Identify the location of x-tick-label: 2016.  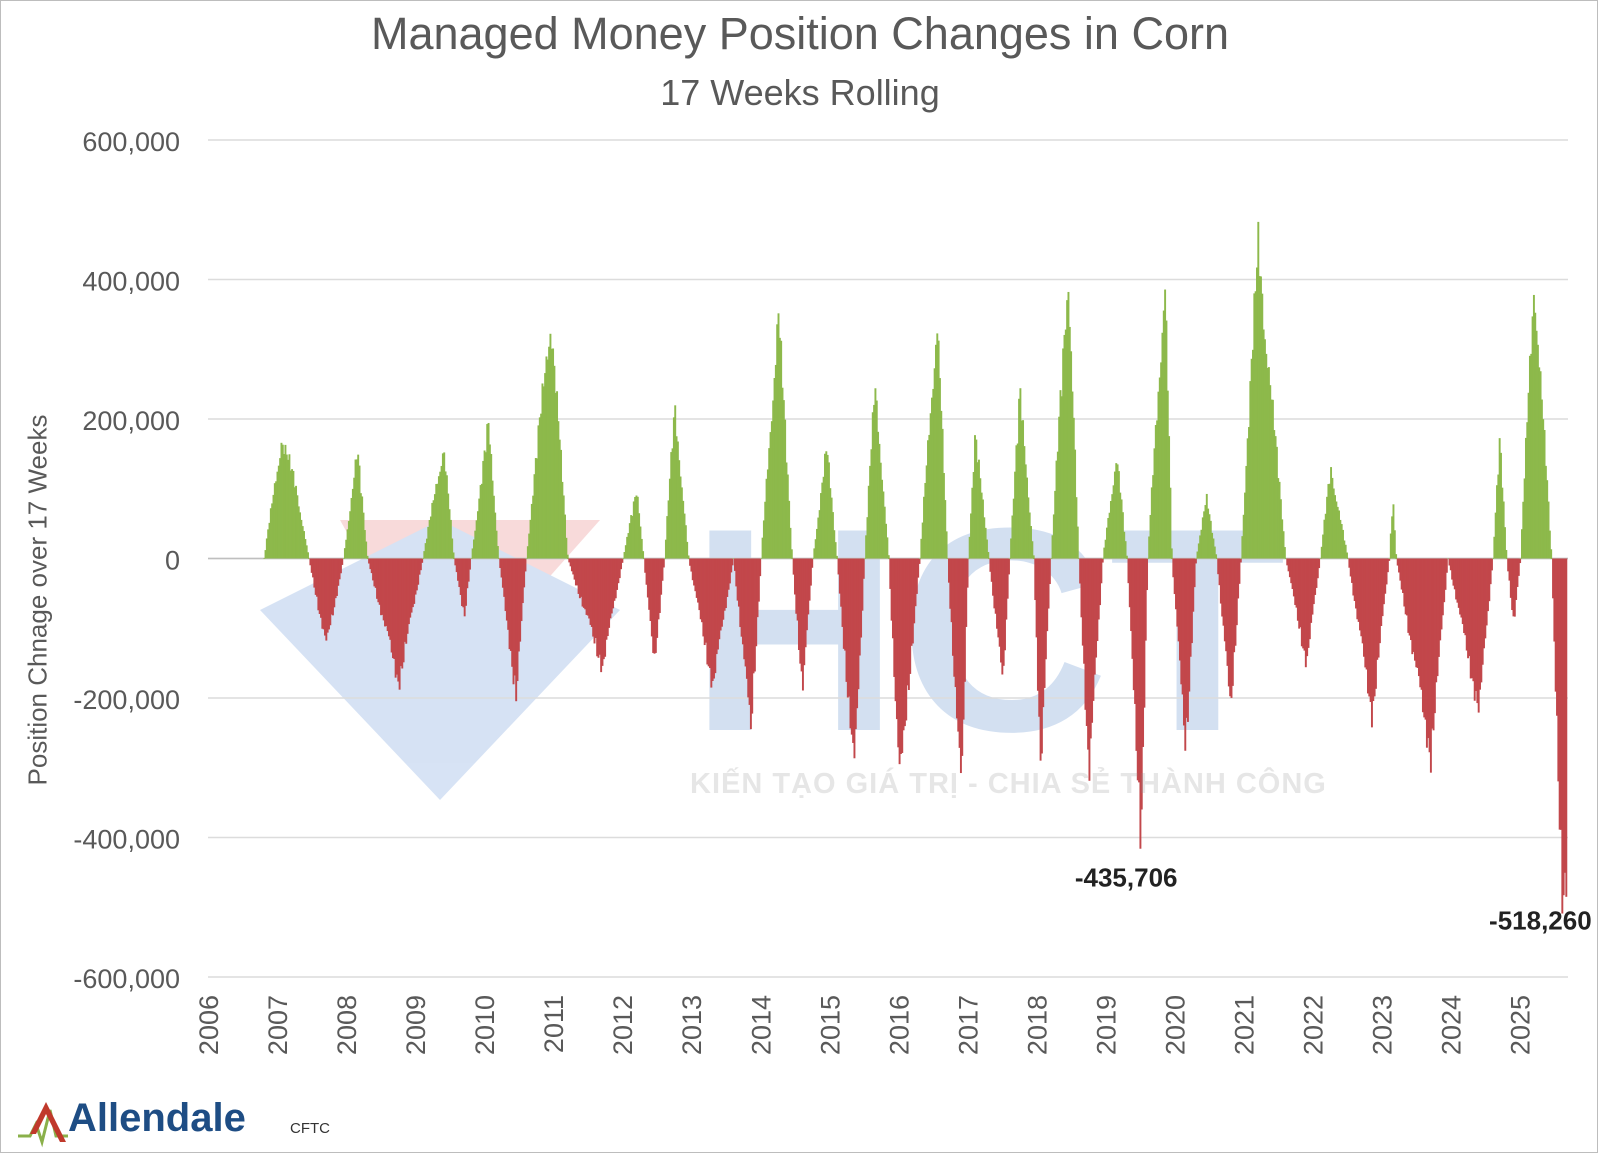
(899, 1025).